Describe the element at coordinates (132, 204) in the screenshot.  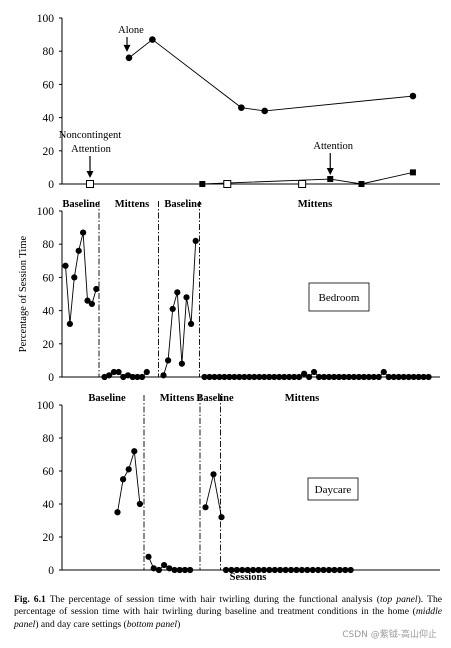
I see `middle-phase-label-2: Mittens` at that location.